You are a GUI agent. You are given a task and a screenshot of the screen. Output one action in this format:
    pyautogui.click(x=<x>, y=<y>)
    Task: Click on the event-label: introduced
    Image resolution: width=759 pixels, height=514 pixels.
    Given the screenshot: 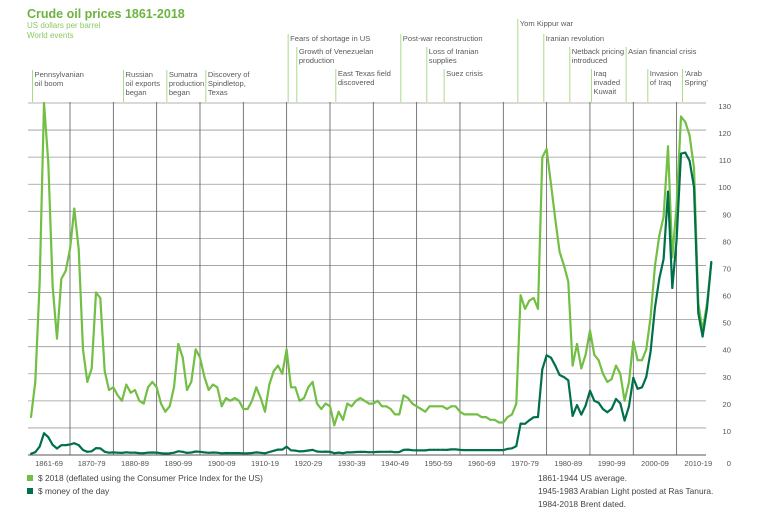 What is the action you would take?
    pyautogui.click(x=589, y=60)
    